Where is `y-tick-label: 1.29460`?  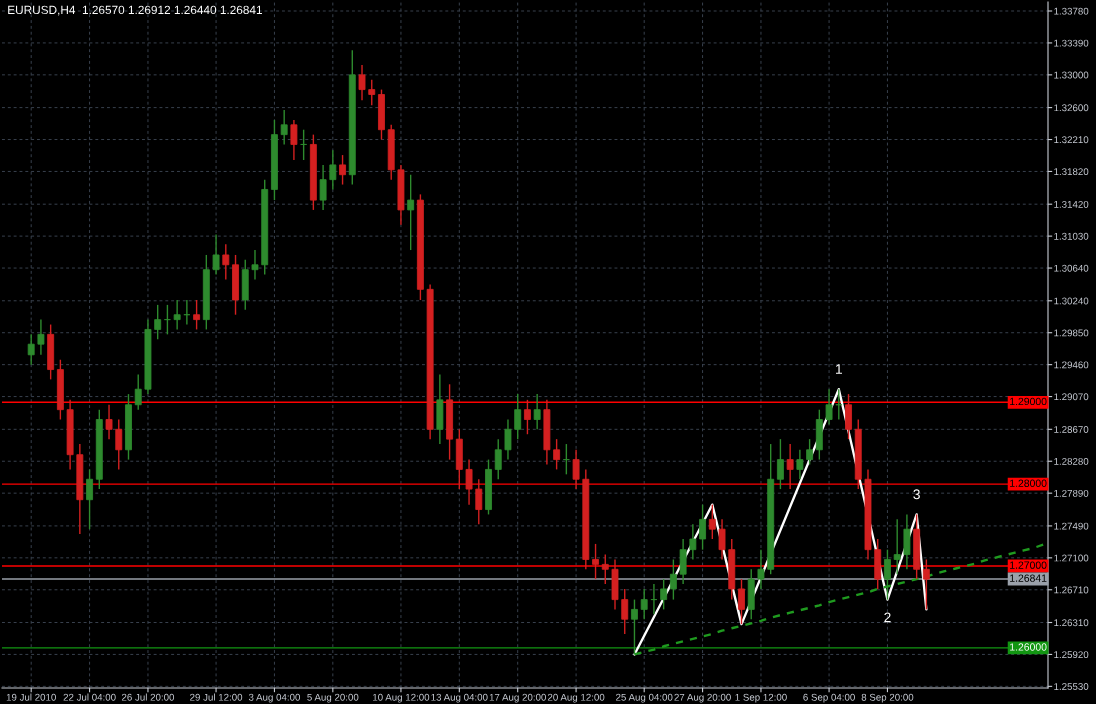 y-tick-label: 1.29460 is located at coordinates (1071, 365).